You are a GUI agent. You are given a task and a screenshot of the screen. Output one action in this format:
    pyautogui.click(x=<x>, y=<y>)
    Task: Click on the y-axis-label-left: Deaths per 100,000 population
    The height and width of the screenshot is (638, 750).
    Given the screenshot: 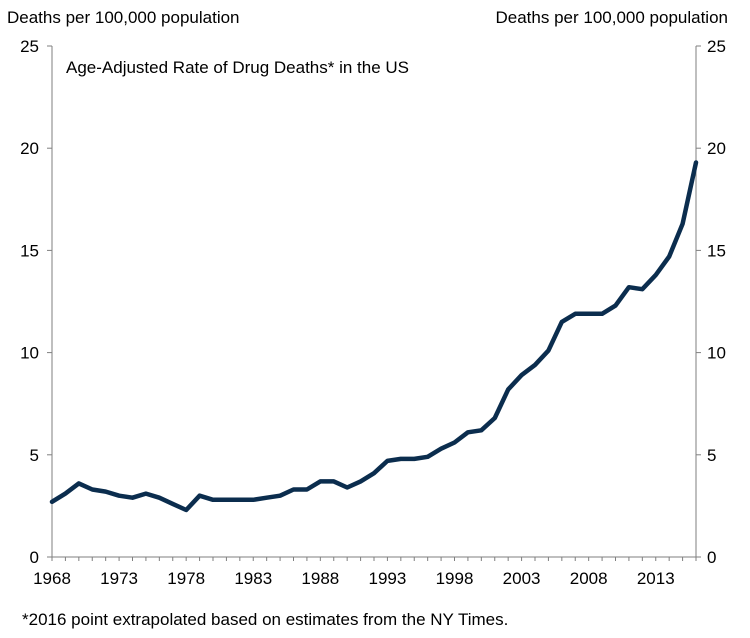 What is the action you would take?
    pyautogui.click(x=123, y=17)
    